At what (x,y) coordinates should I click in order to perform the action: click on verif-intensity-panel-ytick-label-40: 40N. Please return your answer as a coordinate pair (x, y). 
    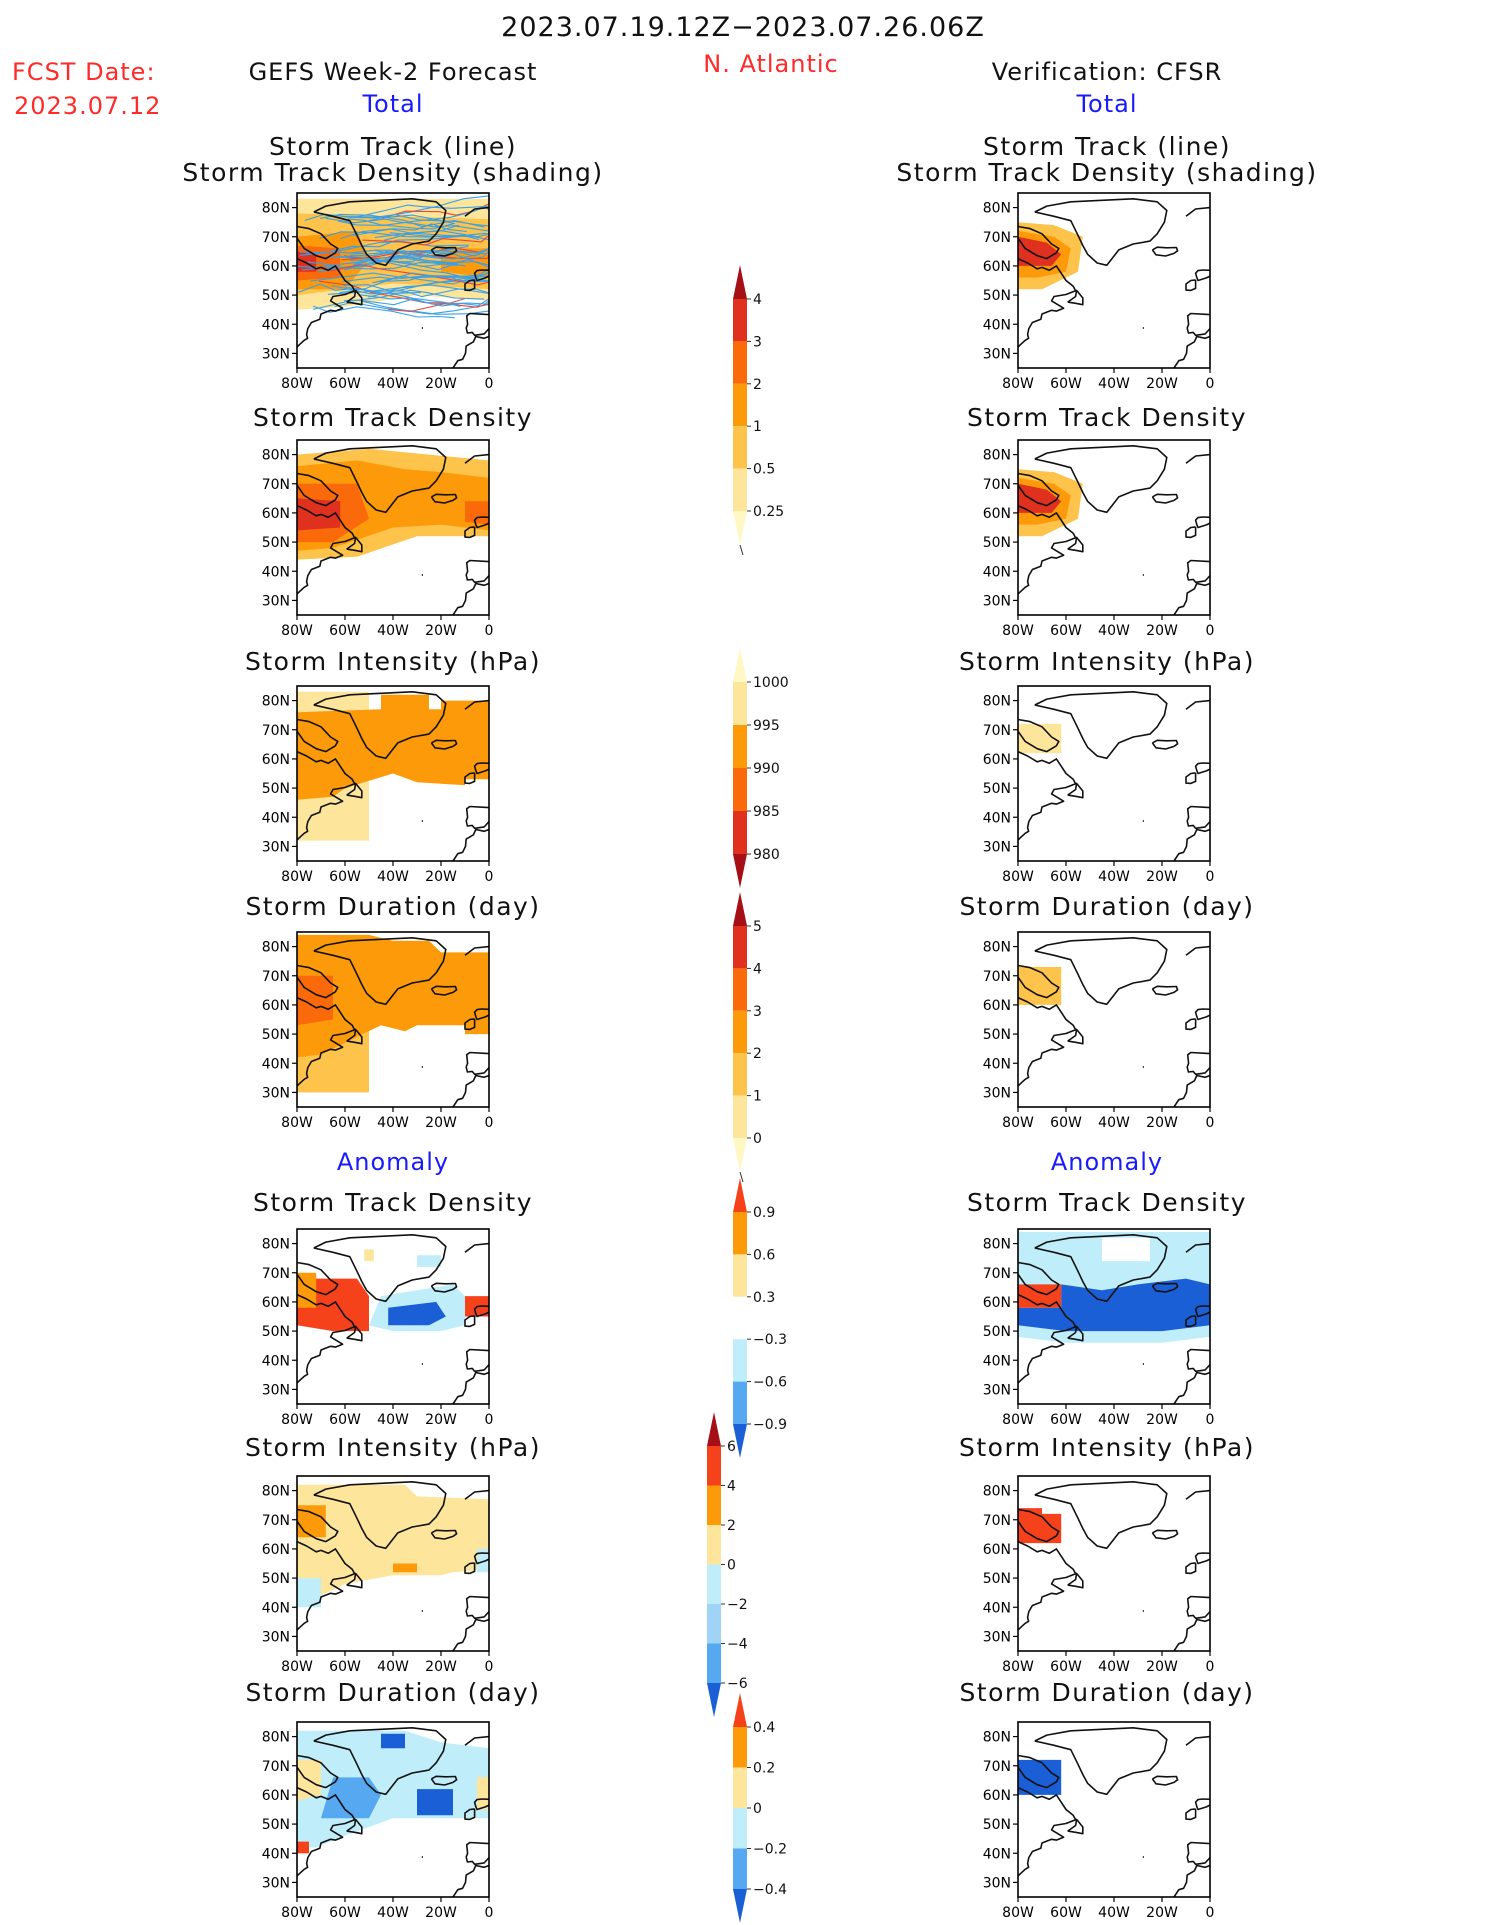
    Looking at the image, I should click on (997, 818).